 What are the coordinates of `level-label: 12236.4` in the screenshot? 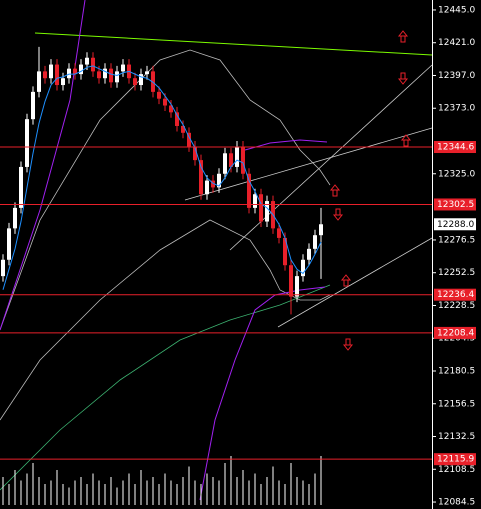 It's located at (455, 295).